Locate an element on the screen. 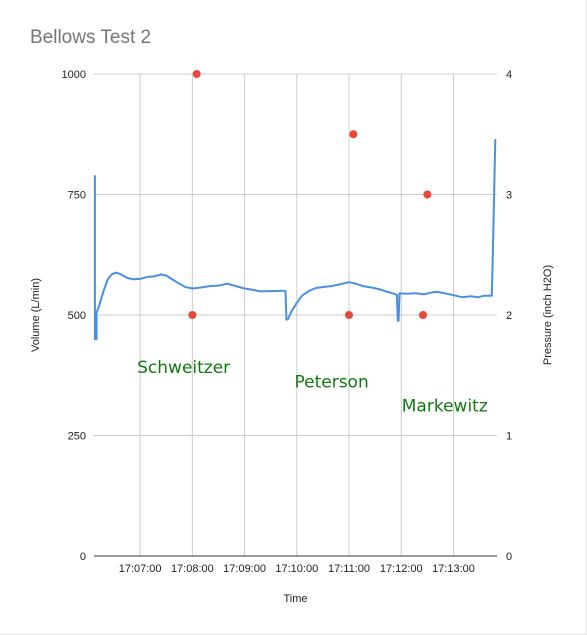  x-tick-label: 17:10:00 is located at coordinates (296, 569).